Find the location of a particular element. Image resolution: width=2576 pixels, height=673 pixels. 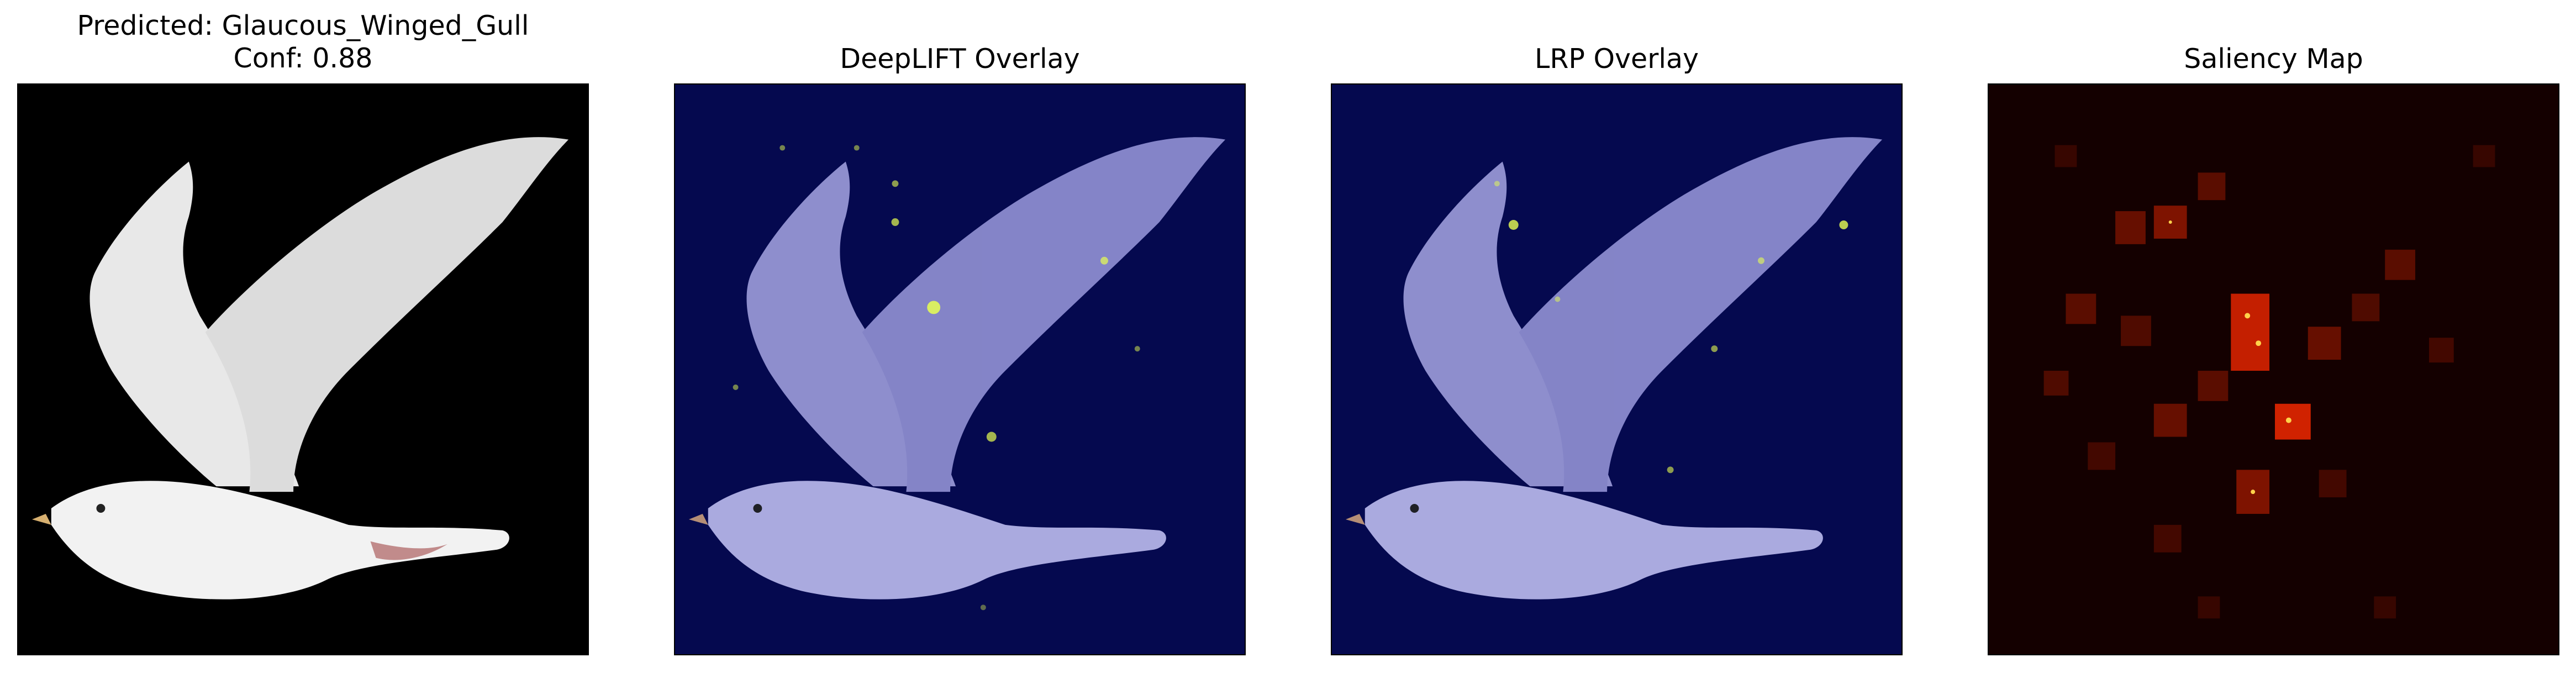

saliency-hot-pixels is located at coordinates (2229, 358).